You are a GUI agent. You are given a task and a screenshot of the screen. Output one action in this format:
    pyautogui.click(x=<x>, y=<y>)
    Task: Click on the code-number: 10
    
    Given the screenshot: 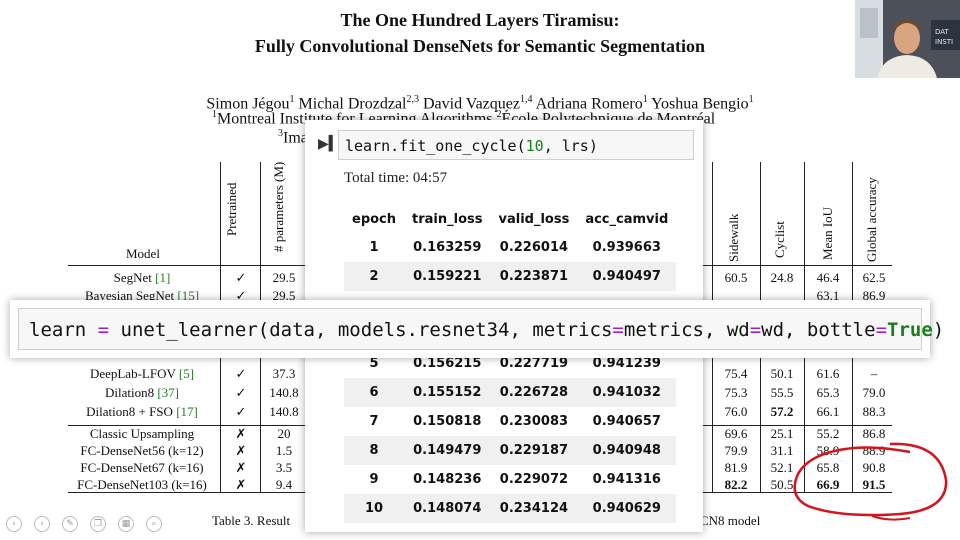 What is the action you would take?
    pyautogui.click(x=534, y=146)
    